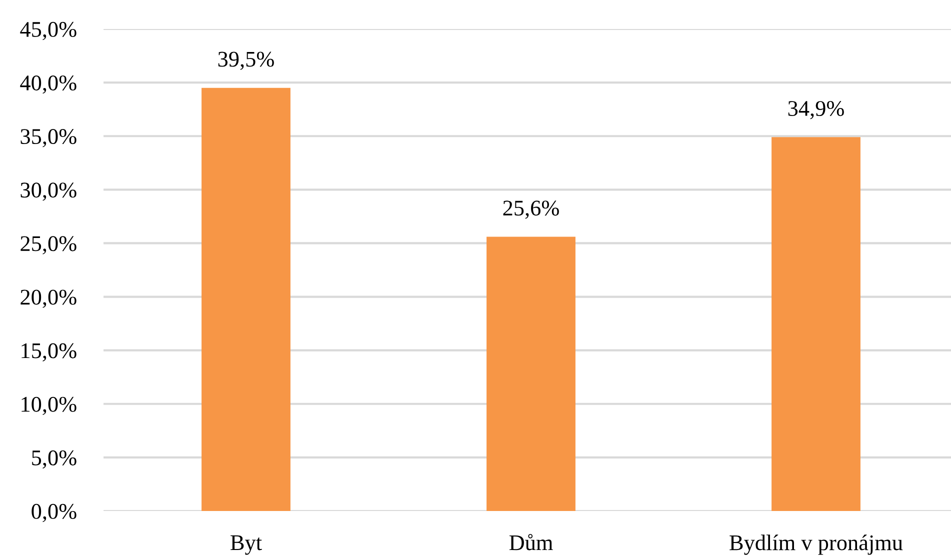 The height and width of the screenshot is (557, 951). I want to click on y-tick-label: 40,0%, so click(48, 84).